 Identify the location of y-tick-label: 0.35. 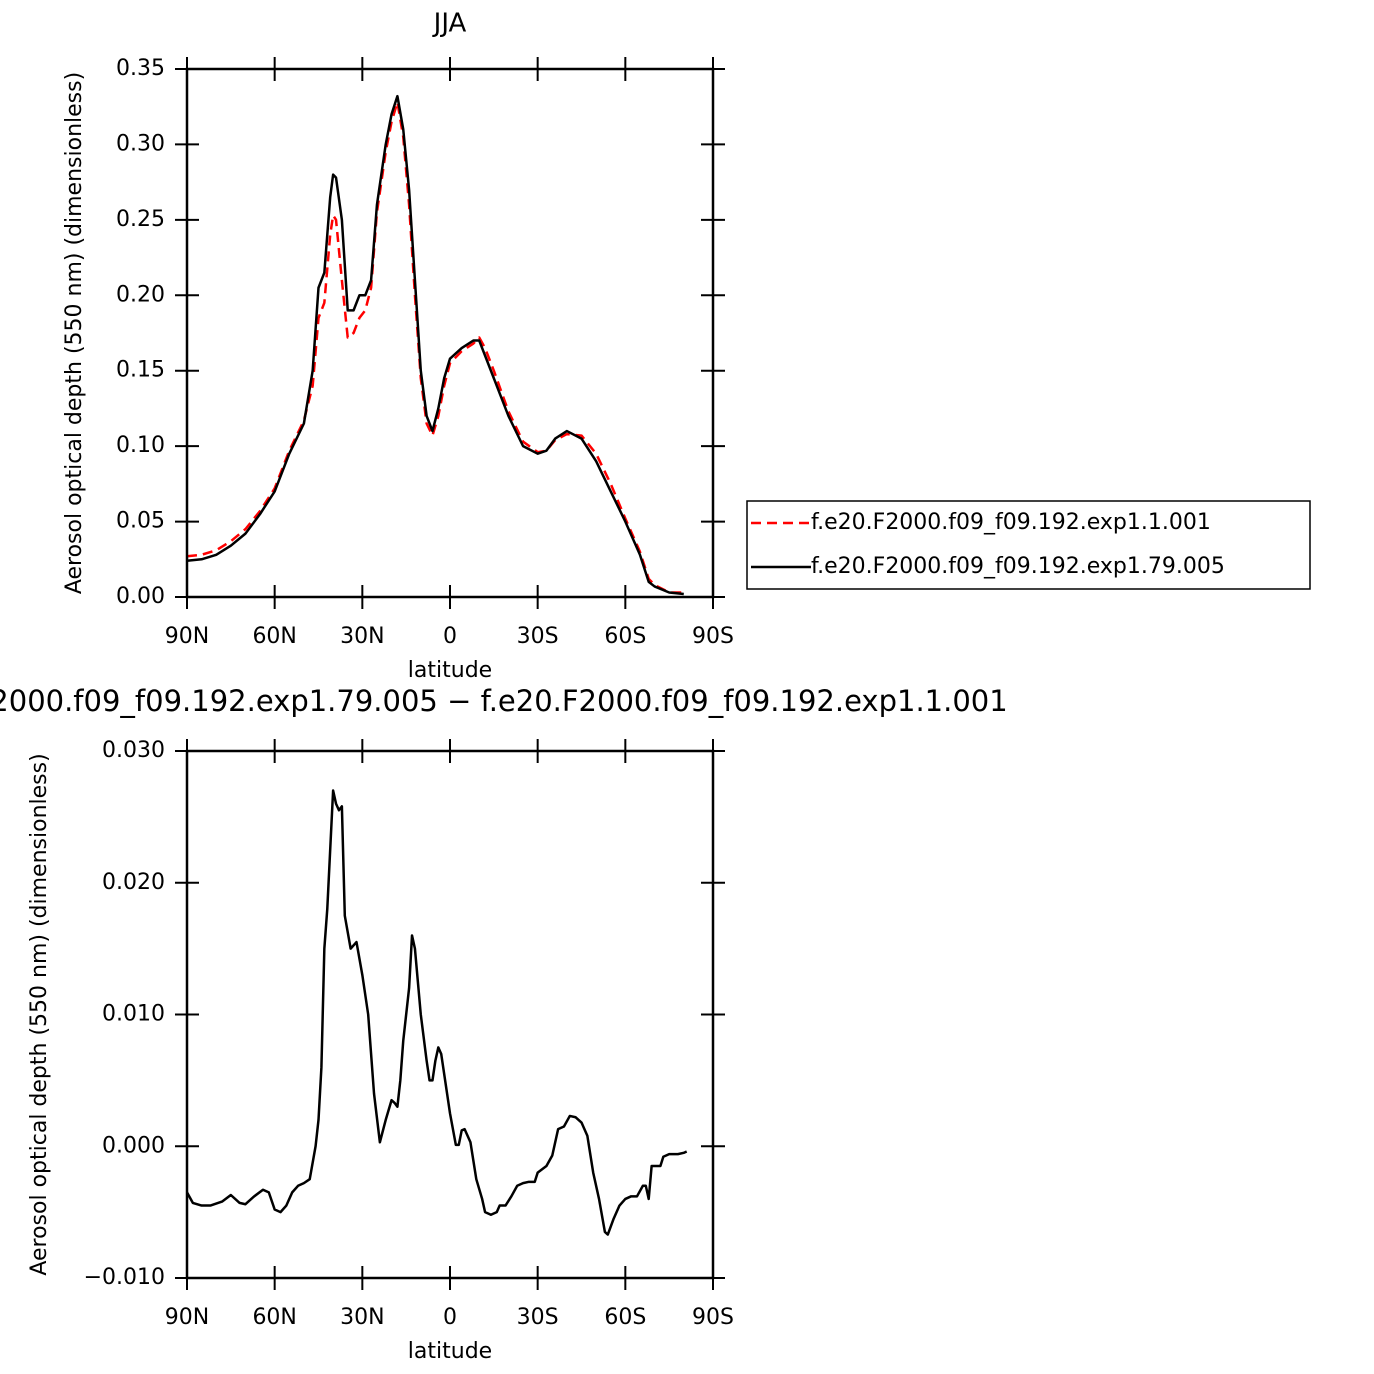
(140, 68).